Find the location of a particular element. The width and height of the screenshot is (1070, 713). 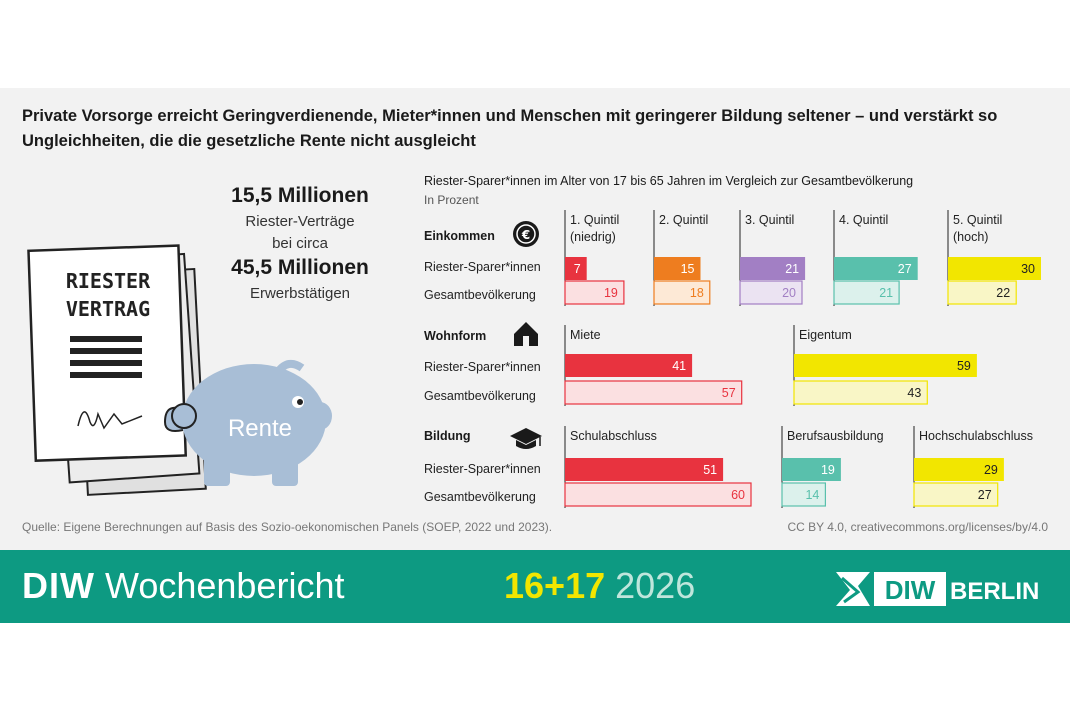

category-label-berufsausbildung: Berufsausbildung is located at coordinates (835, 436).